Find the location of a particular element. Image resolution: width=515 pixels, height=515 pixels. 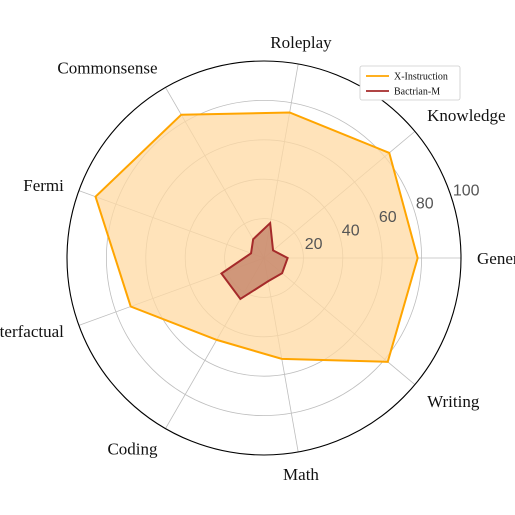

category-label-writing: Writing is located at coordinates (453, 401).